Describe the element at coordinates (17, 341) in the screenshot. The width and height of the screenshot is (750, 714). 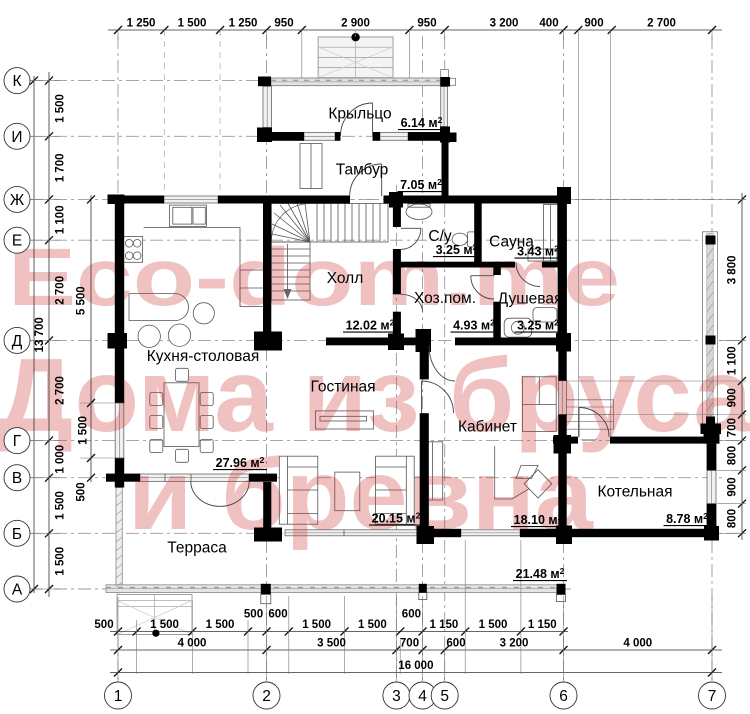
I see `svg-text: Д` at that location.